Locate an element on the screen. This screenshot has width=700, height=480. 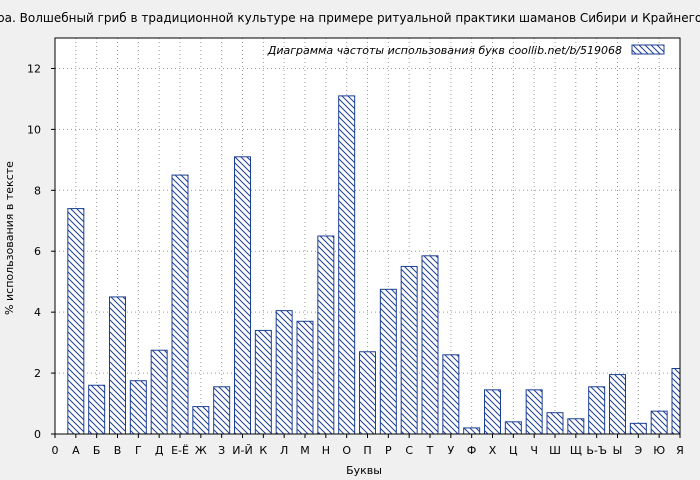
x-tick-label: З is located at coordinates (221, 450).